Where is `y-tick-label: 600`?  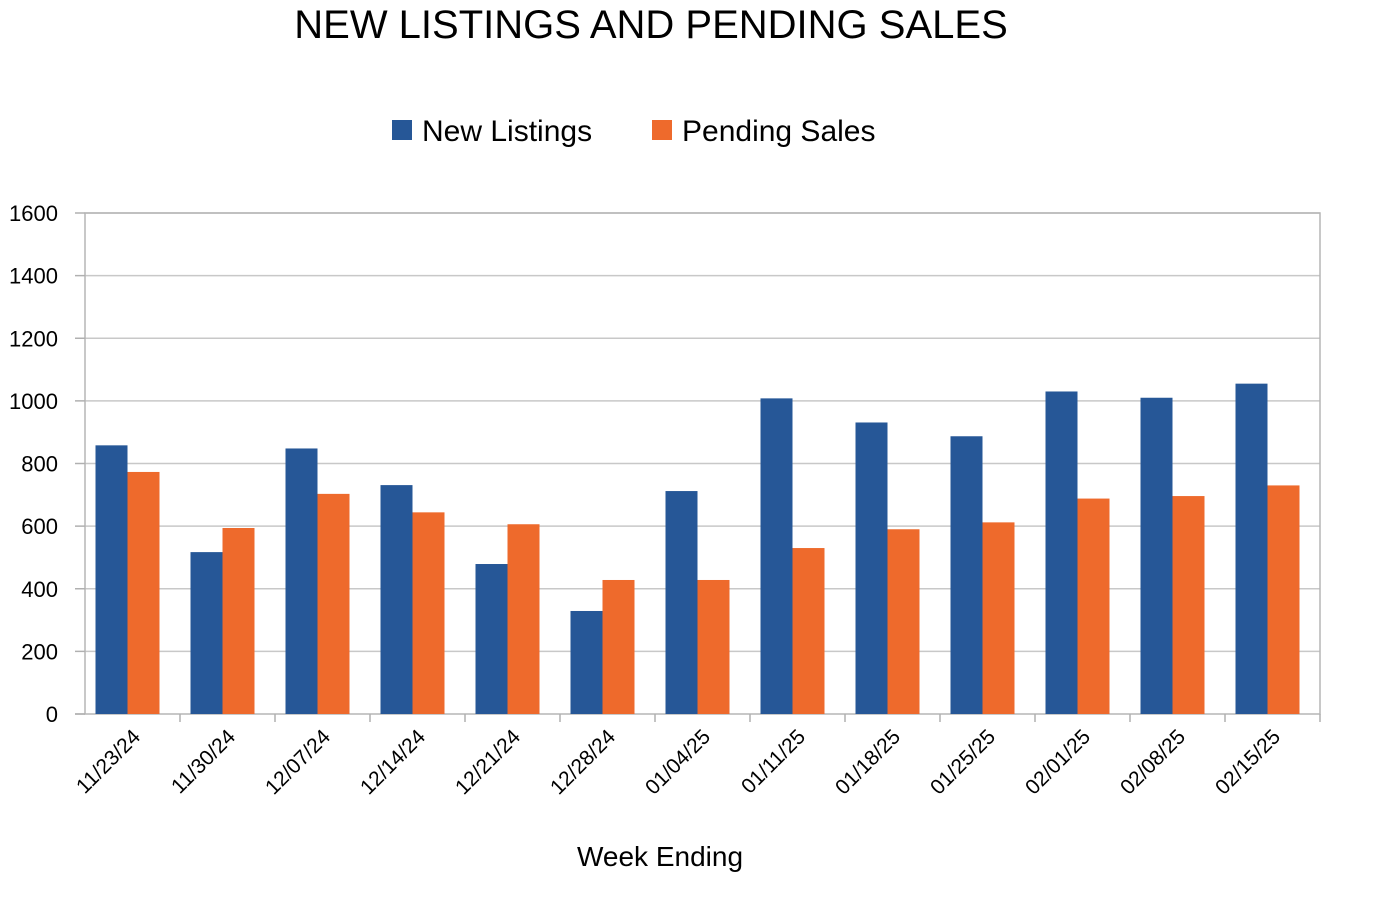
y-tick-label: 600 is located at coordinates (39, 526).